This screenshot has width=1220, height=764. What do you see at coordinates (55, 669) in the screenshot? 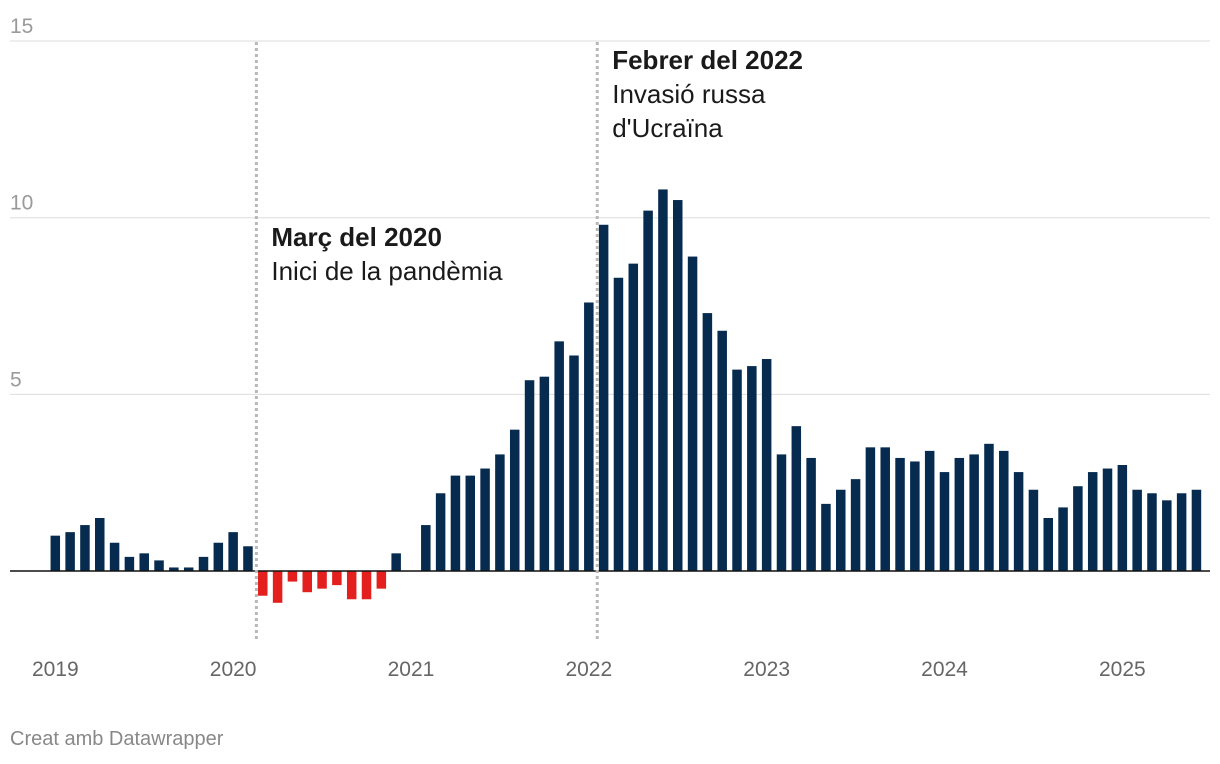
I see `x-tick-label: 2019` at bounding box center [55, 669].